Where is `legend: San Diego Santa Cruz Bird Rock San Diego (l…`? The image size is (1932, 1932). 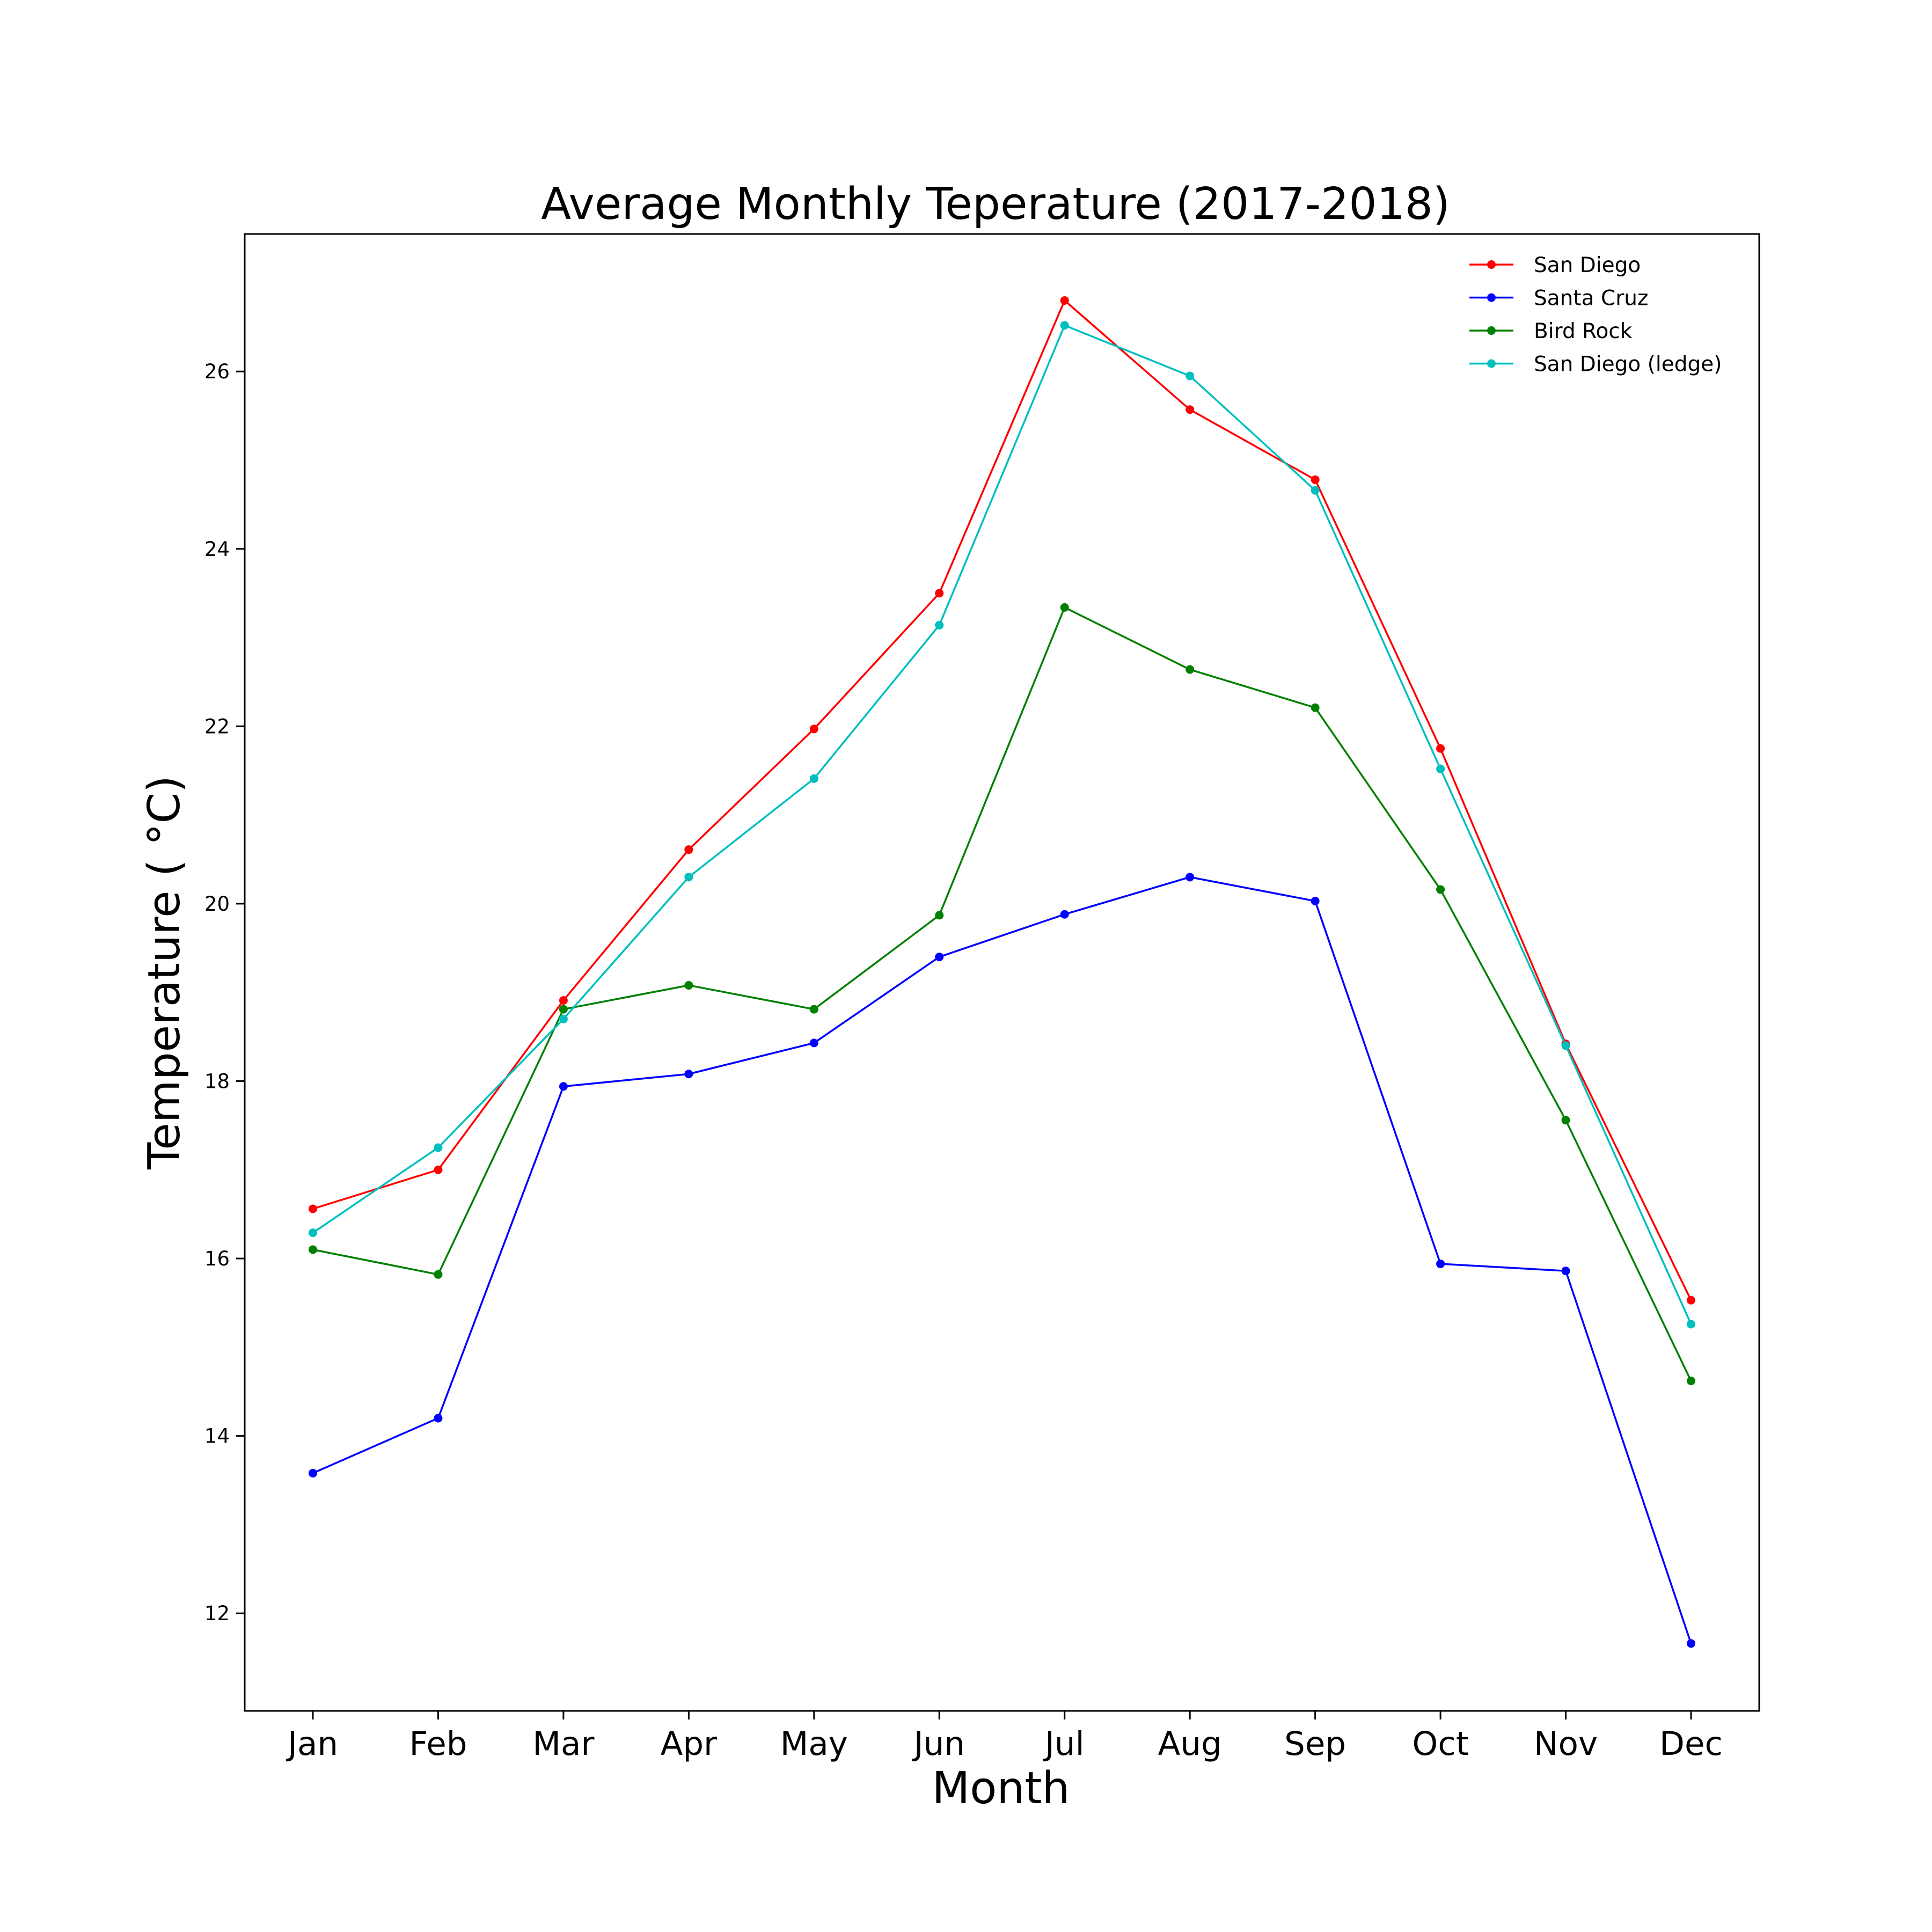
legend: San Diego Santa Cruz Bird Rock San Diego (l… is located at coordinates (1595, 315).